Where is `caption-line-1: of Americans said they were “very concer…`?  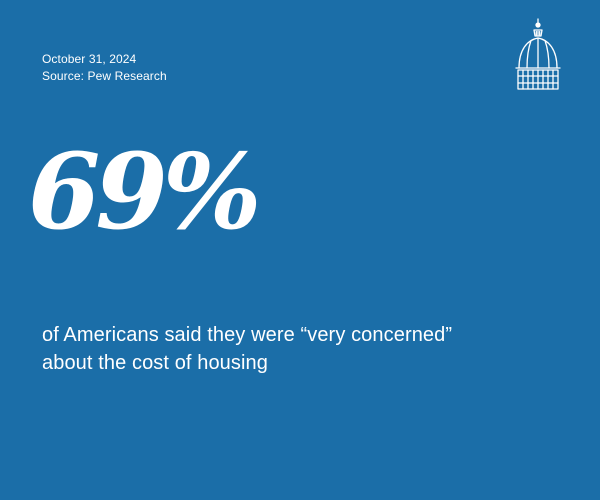
caption-line-1: of Americans said they were “very concer… is located at coordinates (247, 335).